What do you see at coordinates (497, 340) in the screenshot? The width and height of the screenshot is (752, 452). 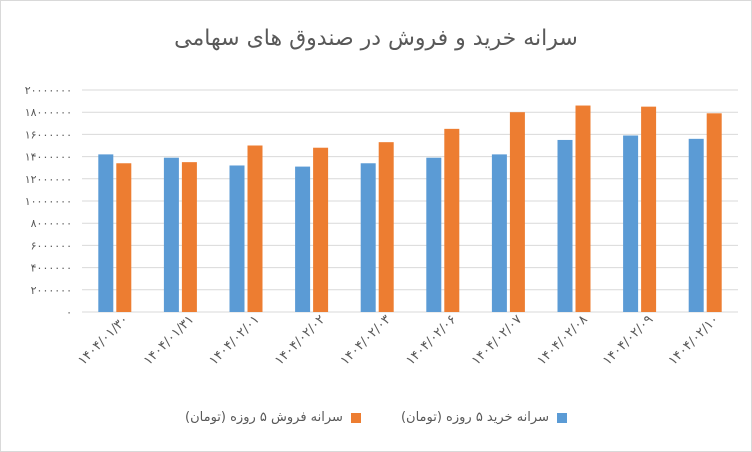 I see `x-tick-label: ۱۴۰۴/۰۲/۰۷` at bounding box center [497, 340].